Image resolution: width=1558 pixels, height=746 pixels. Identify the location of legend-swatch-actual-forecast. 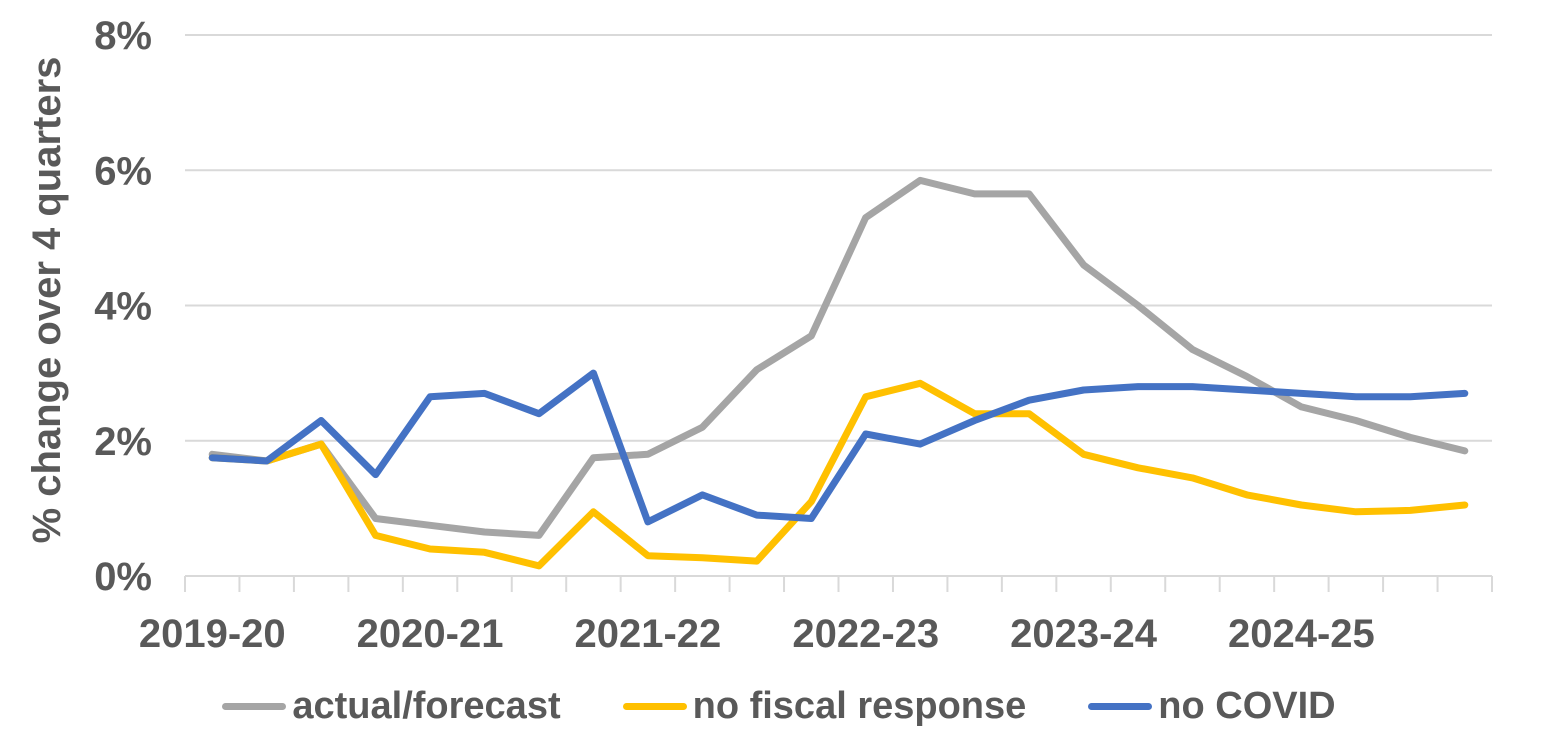
(254, 706).